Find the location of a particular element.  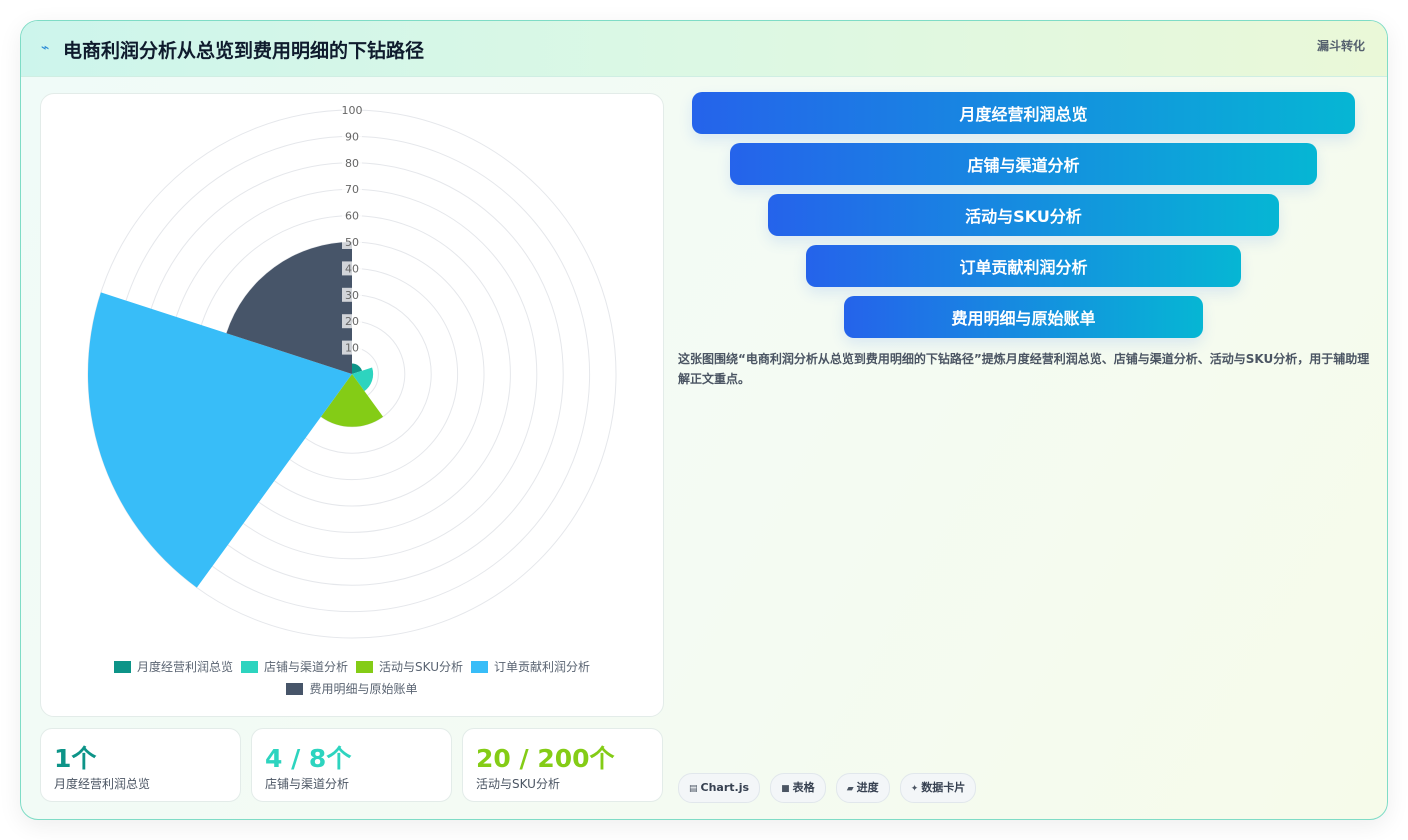

funnel-step-4: 订单贡献利润分析 is located at coordinates (1023, 266).